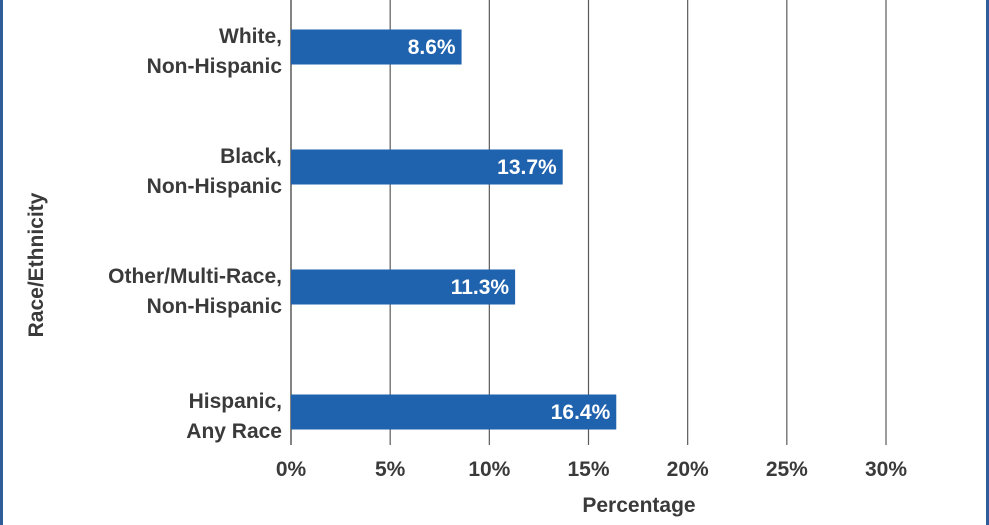 Image resolution: width=989 pixels, height=525 pixels. What do you see at coordinates (432, 47) in the screenshot?
I see `bar-value-label: 8.6%` at bounding box center [432, 47].